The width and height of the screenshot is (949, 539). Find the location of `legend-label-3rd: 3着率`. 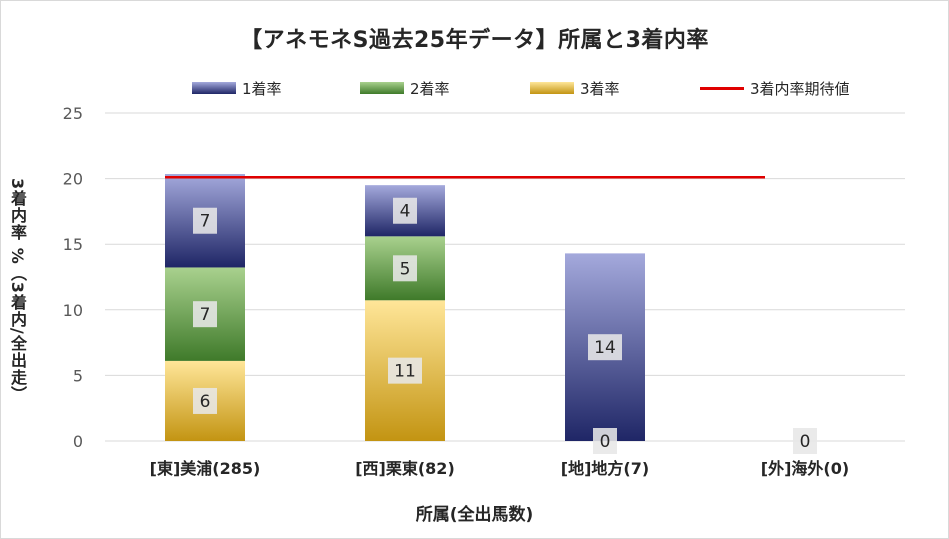

legend-label-3rd: 3着率 is located at coordinates (600, 88).